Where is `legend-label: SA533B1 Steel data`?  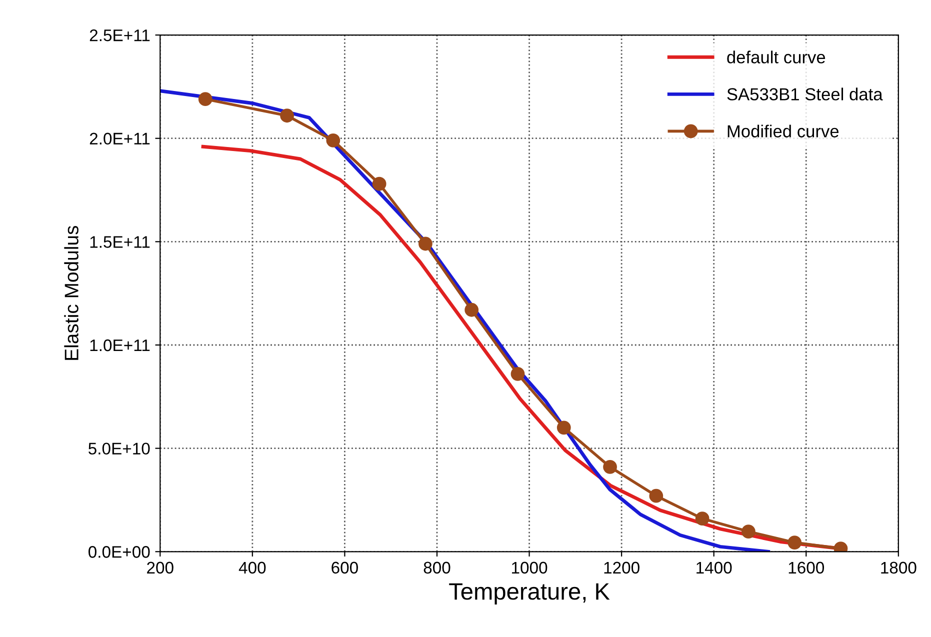
legend-label: SA533B1 Steel data is located at coordinates (805, 94).